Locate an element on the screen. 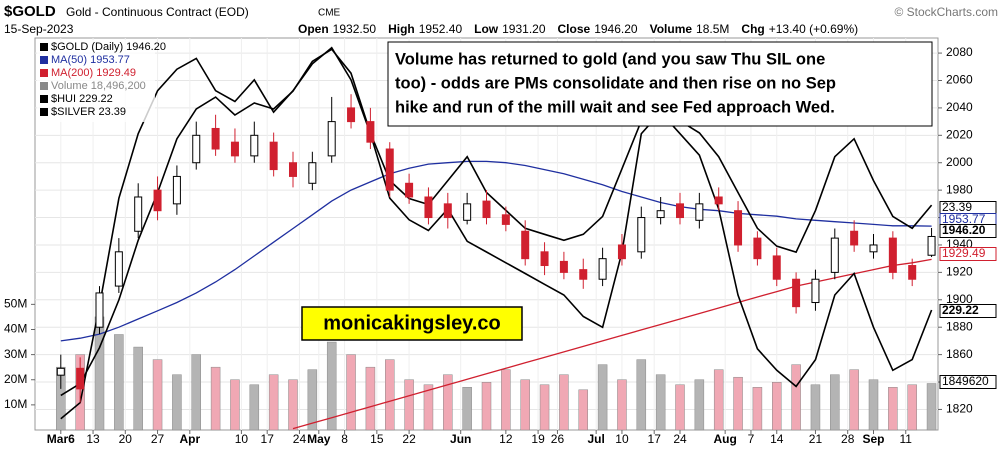 The width and height of the screenshot is (1004, 454). x-tick-label: 13 is located at coordinates (93, 439).